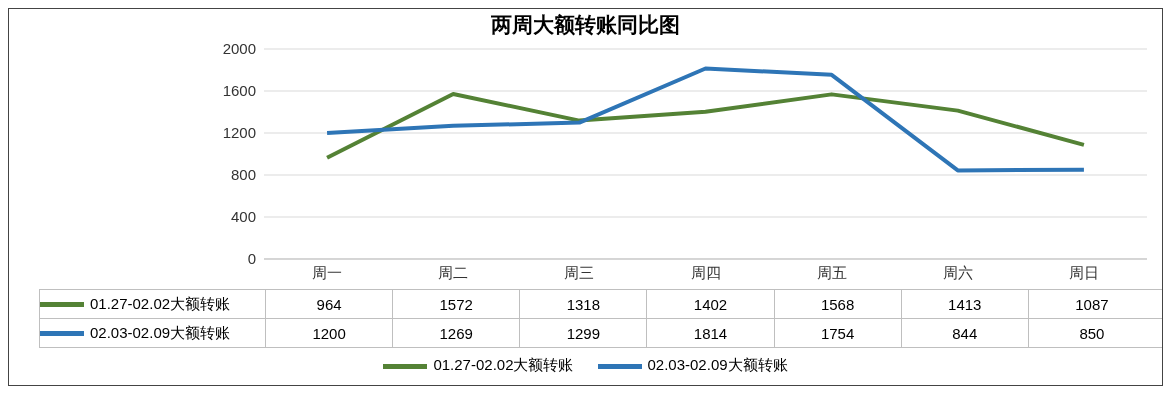  What do you see at coordinates (239, 49) in the screenshot?
I see `y-tick-label: 2000` at bounding box center [239, 49].